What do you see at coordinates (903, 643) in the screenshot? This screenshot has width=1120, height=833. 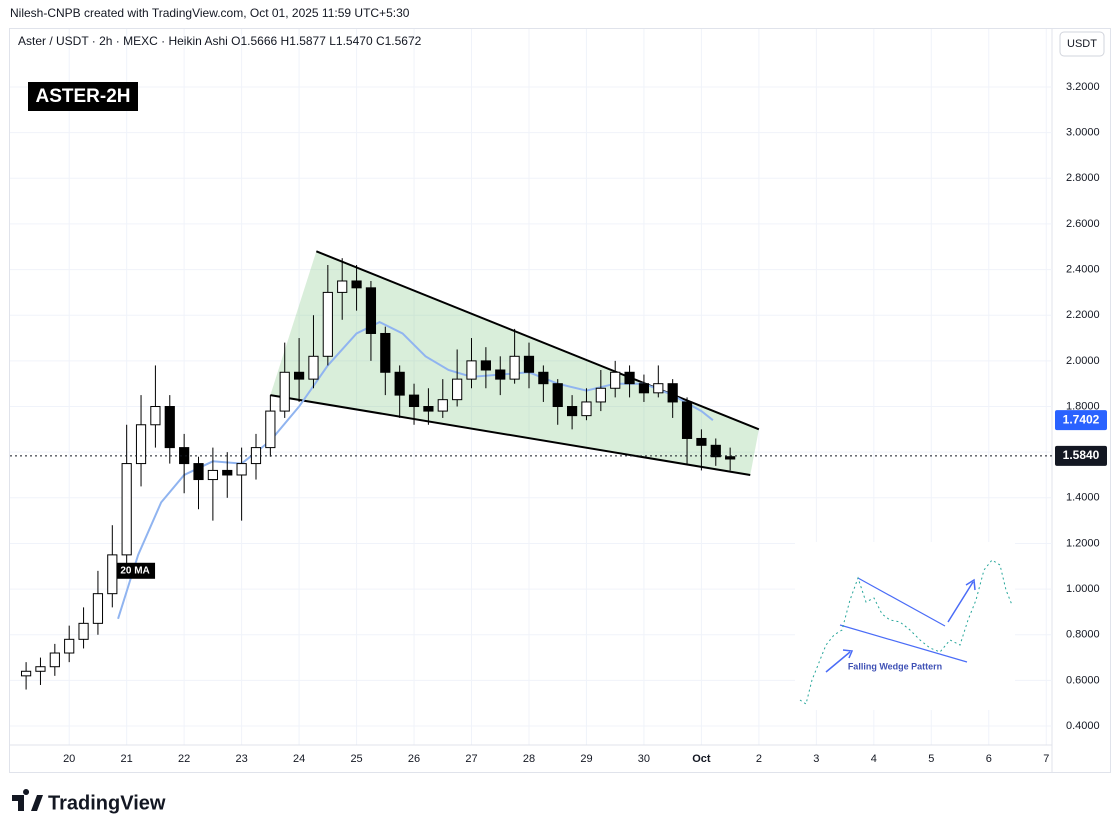 I see `inset-wedge-lower` at bounding box center [903, 643].